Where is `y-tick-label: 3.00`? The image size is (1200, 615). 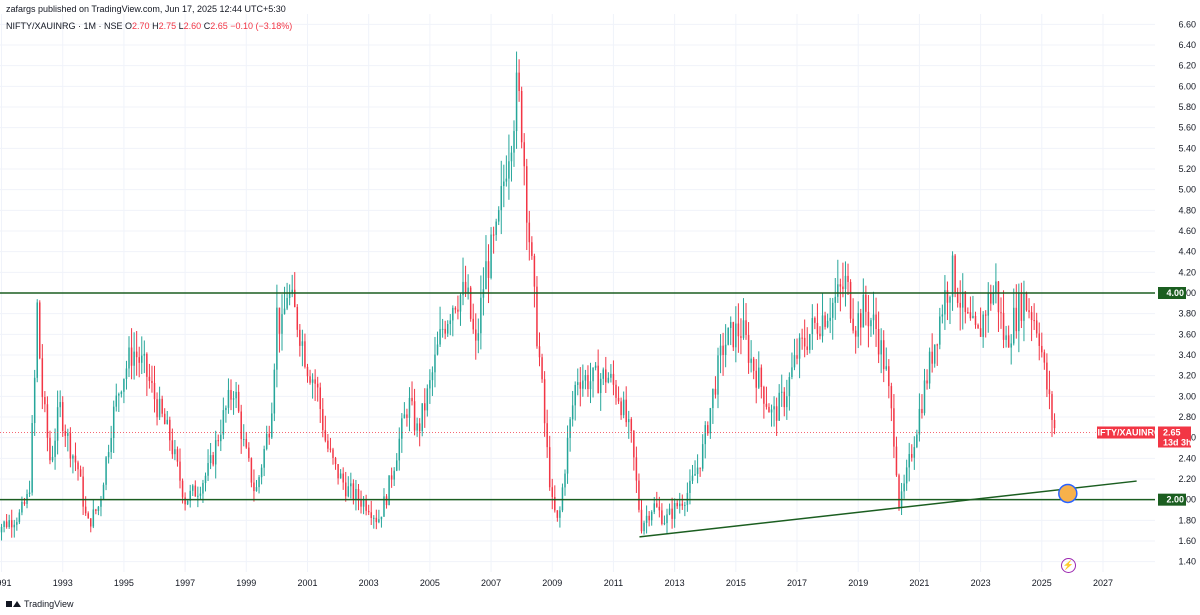
y-tick-label: 3.00 is located at coordinates (1187, 396).